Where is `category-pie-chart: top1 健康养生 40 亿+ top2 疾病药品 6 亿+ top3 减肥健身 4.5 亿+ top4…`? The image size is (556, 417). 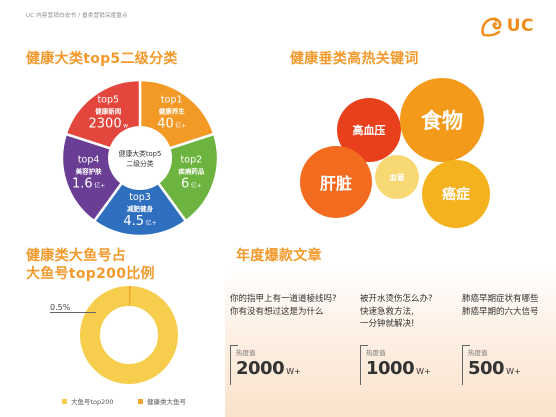
category-pie-chart: top1 健康养生 40 亿+ top2 疾病药品 6 亿+ top3 减肥健身 4.5 亿+ top4… is located at coordinates (140, 158).